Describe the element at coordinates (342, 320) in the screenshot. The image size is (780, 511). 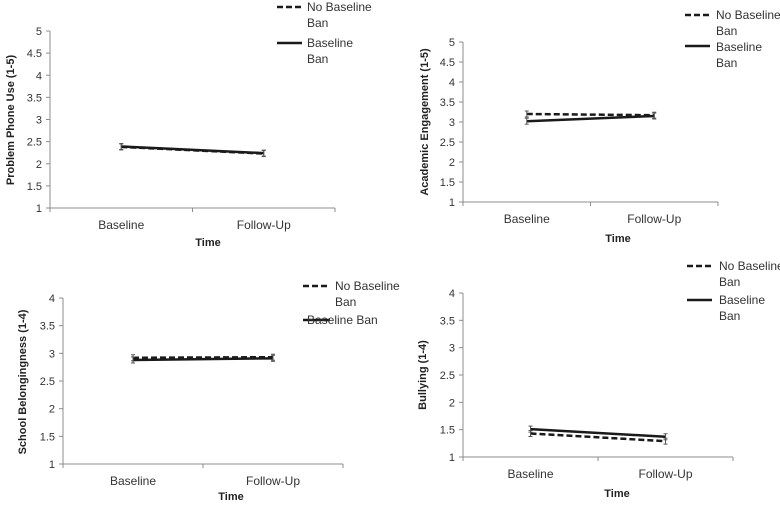
I see `legend-label: Baseline Ban` at that location.